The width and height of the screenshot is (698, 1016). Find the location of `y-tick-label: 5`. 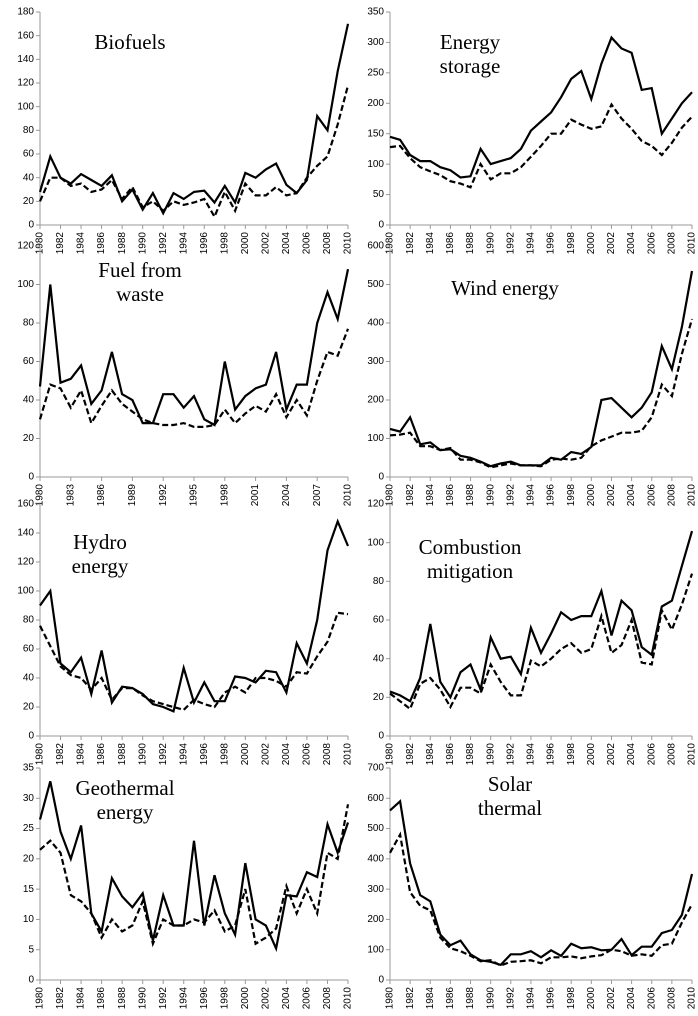

y-tick-label: 5 is located at coordinates (31, 949).